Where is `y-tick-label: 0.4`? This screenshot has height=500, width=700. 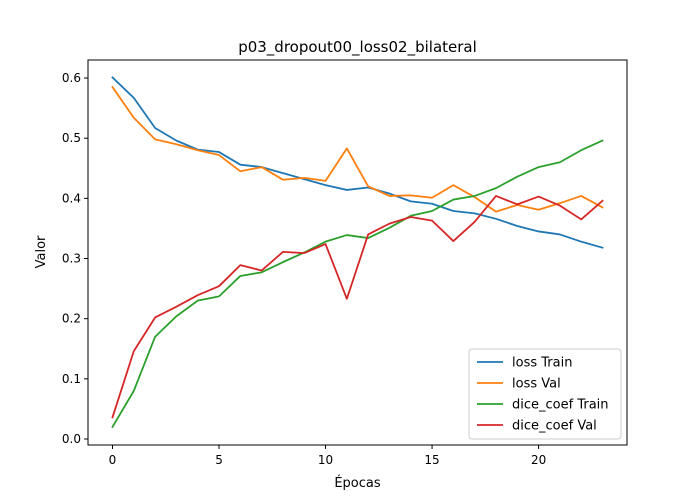 y-tick-label: 0.4 is located at coordinates (71, 198).